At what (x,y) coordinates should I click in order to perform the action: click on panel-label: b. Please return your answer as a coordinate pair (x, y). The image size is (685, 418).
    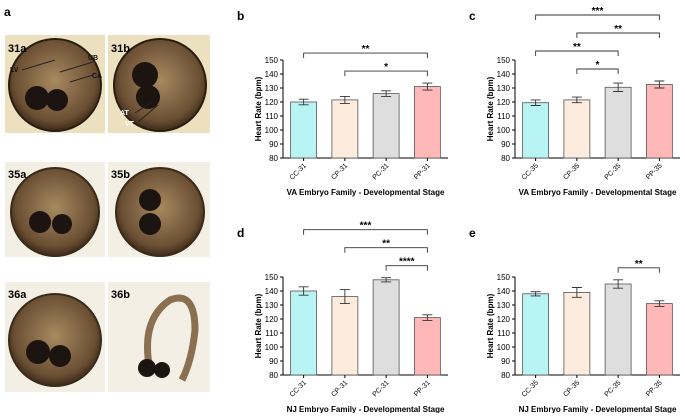
    Looking at the image, I should click on (240, 16).